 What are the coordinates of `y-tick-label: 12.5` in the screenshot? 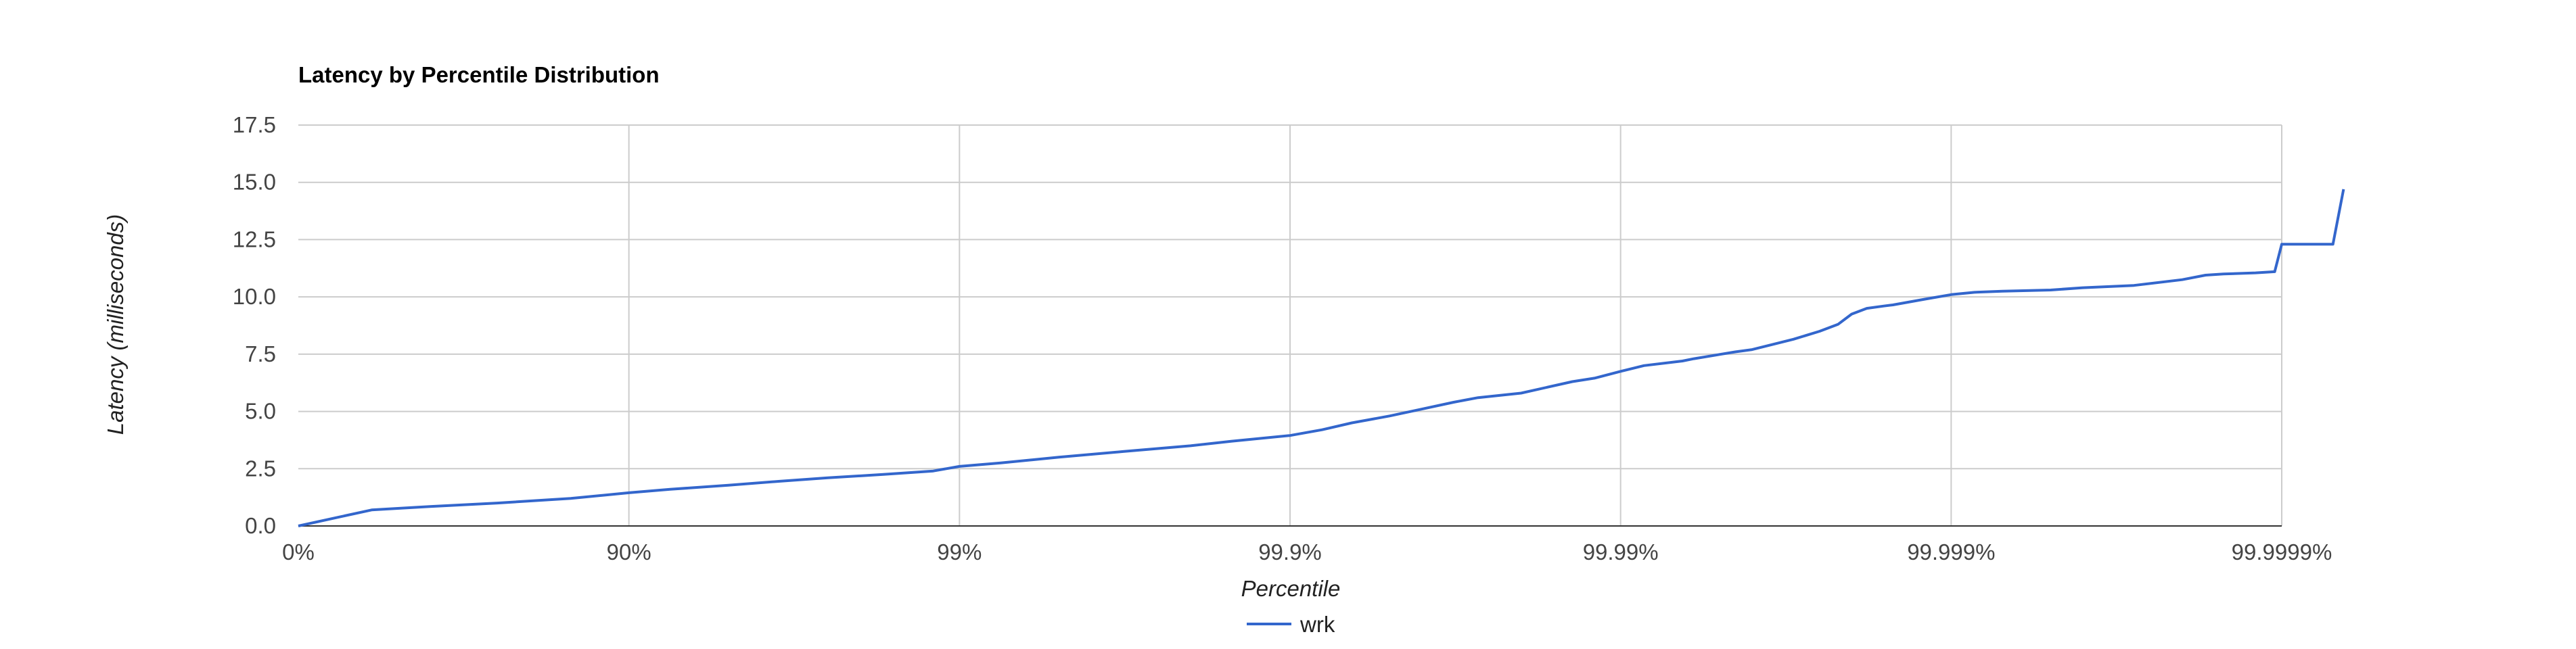 It's located at (254, 238).